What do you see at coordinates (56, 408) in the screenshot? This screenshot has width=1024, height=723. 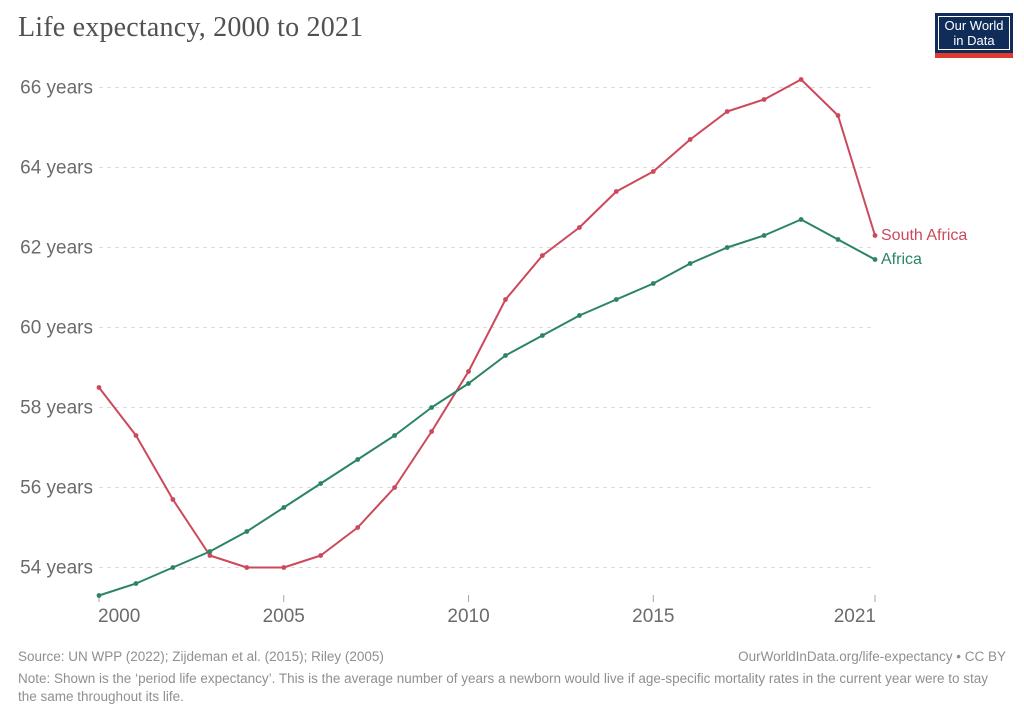 I see `y-axis-label: 58 years` at bounding box center [56, 408].